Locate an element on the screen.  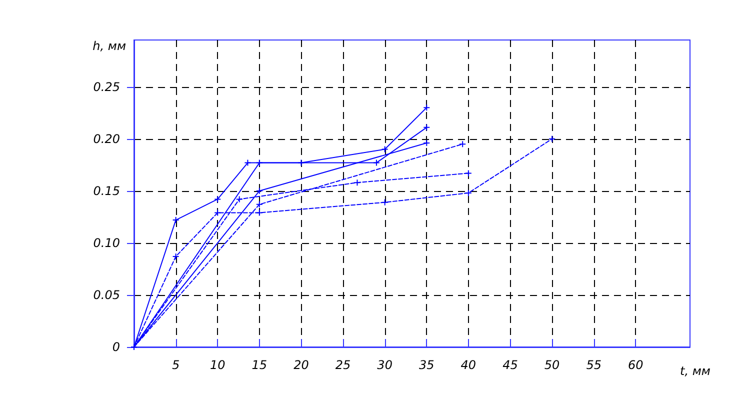
x-tick-label: 60 is located at coordinates (636, 365).